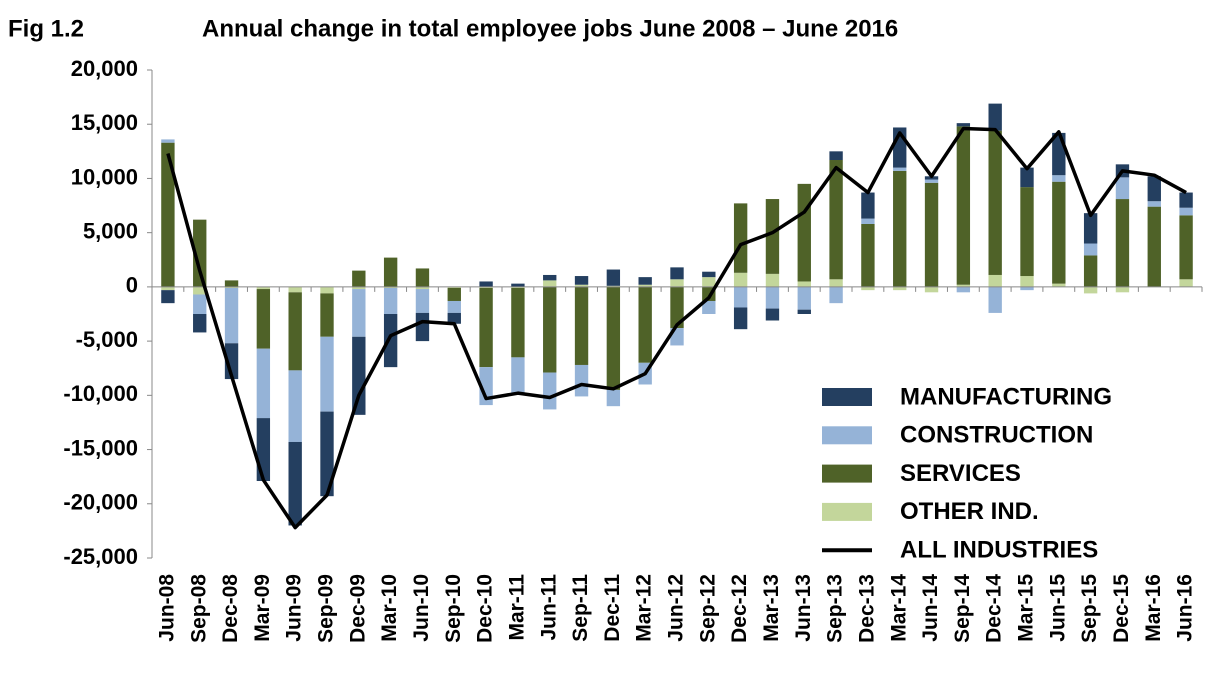 This screenshot has width=1209, height=675. Describe the element at coordinates (803, 608) in the screenshot. I see `x-tick-label: Jun-13` at that location.